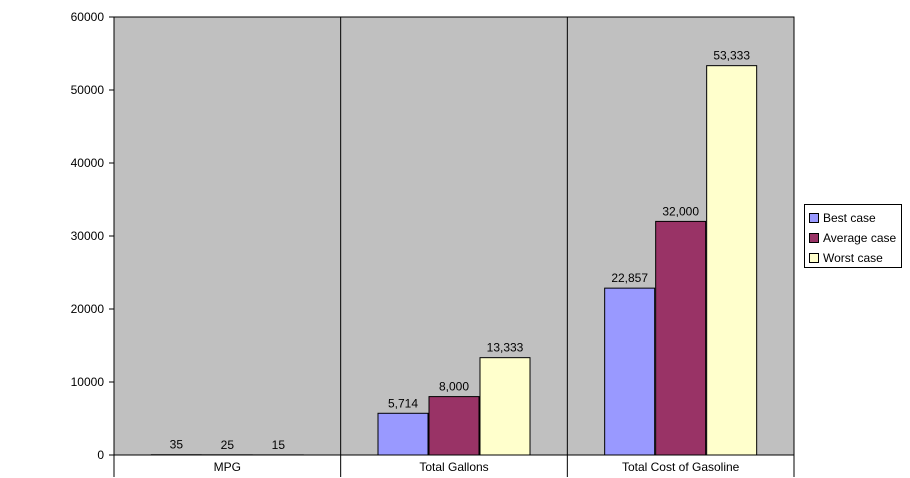  I want to click on y-tick-label: 50000, so click(88, 90).